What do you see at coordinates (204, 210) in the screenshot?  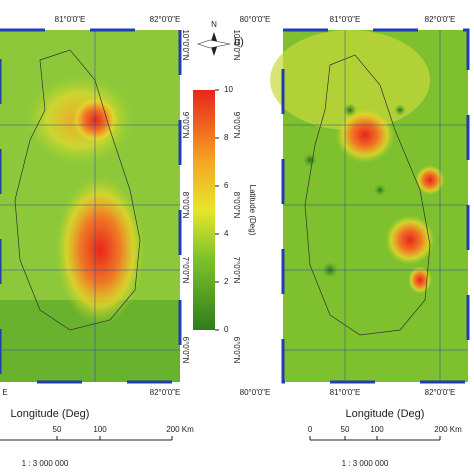 I see `colorbar` at bounding box center [204, 210].